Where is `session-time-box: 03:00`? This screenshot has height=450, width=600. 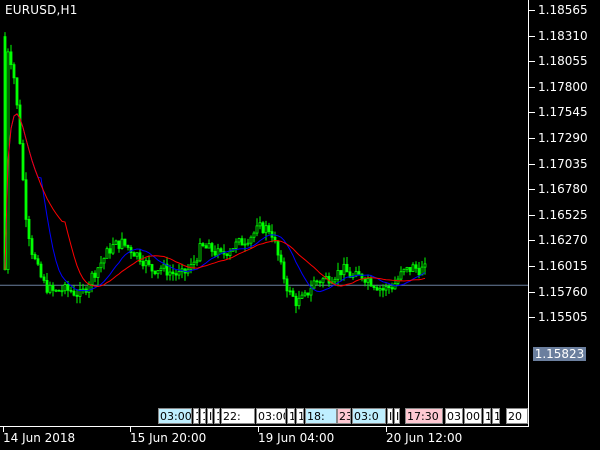
session-time-box: 03:00 is located at coordinates (175, 416).